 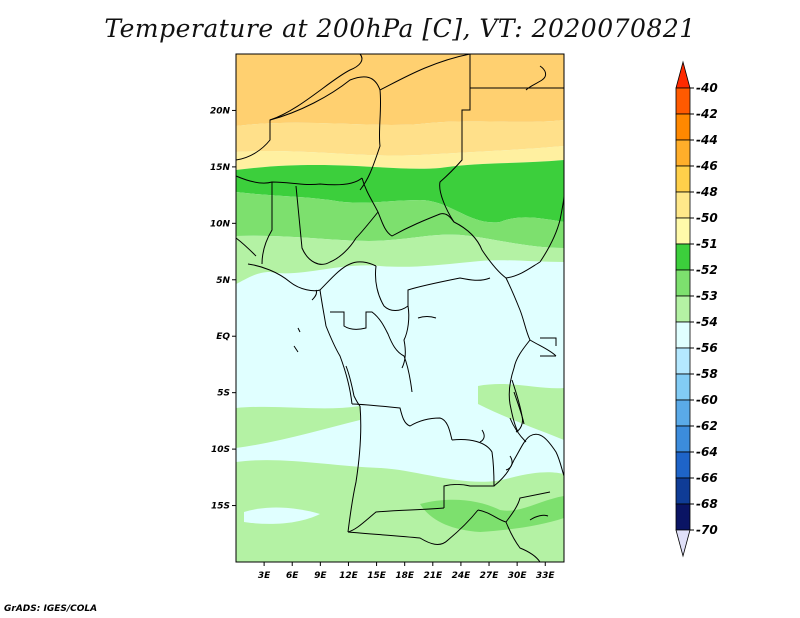 I want to click on lon-axis: 3E 6E 9E 12E 15E 18E 21E 24E 27E 30E 33E, so click(x=407, y=571).